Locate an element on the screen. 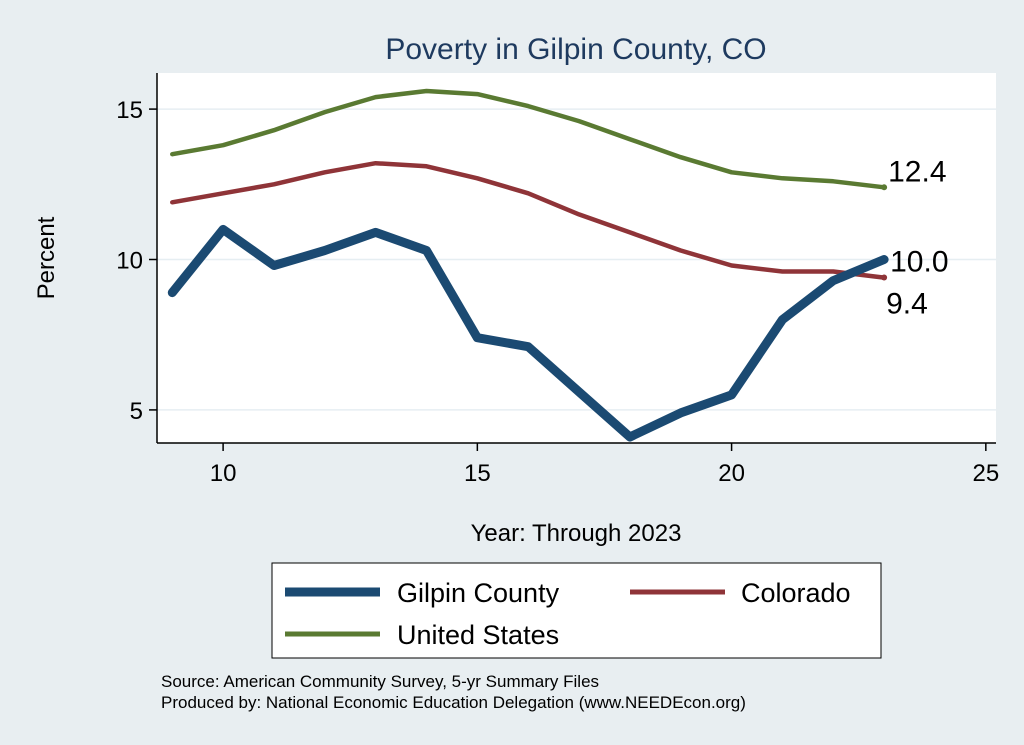  series-line-colorado is located at coordinates (528, 220).